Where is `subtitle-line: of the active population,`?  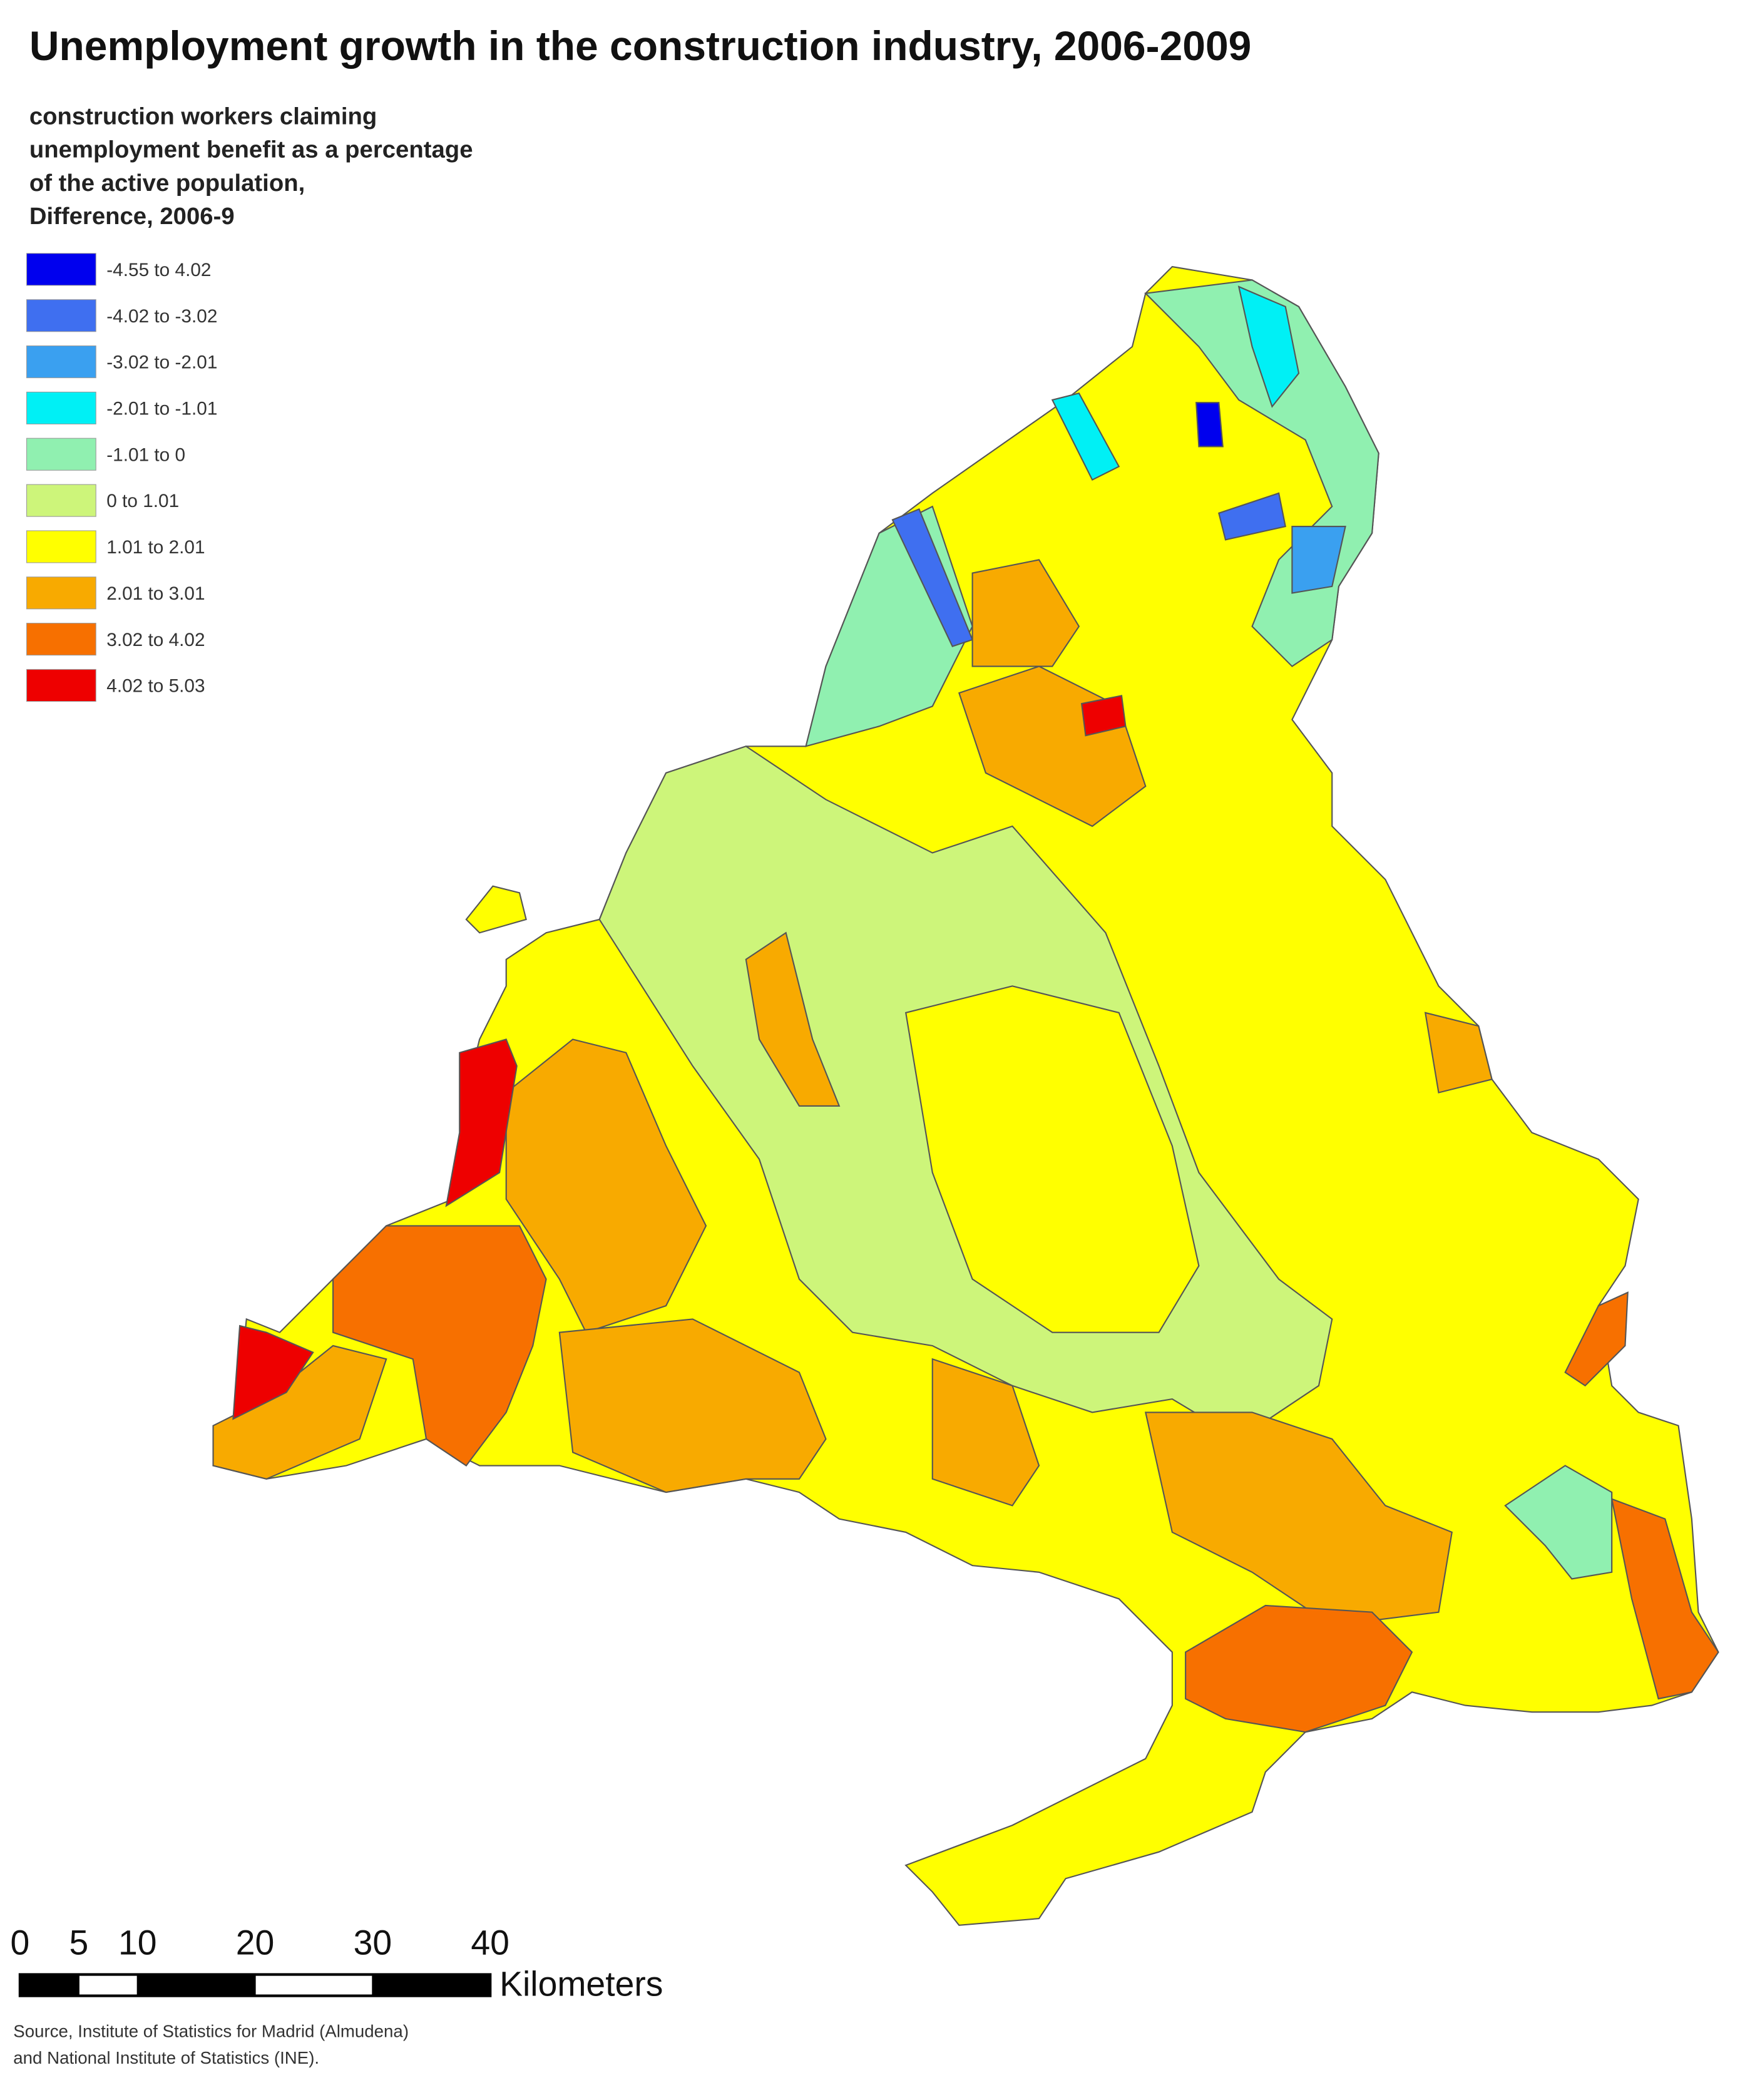 subtitle-line: of the active population, is located at coordinates (167, 183).